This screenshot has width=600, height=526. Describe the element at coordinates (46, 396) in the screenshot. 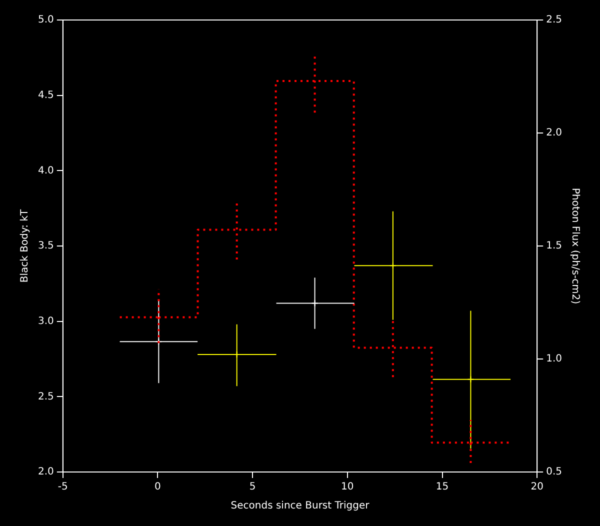

I see `y-tick-label: 2.5` at that location.